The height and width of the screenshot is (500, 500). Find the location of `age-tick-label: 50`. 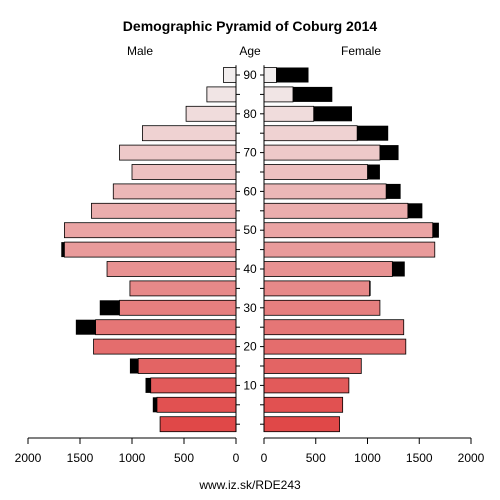

age-tick-label: 50 is located at coordinates (250, 230).